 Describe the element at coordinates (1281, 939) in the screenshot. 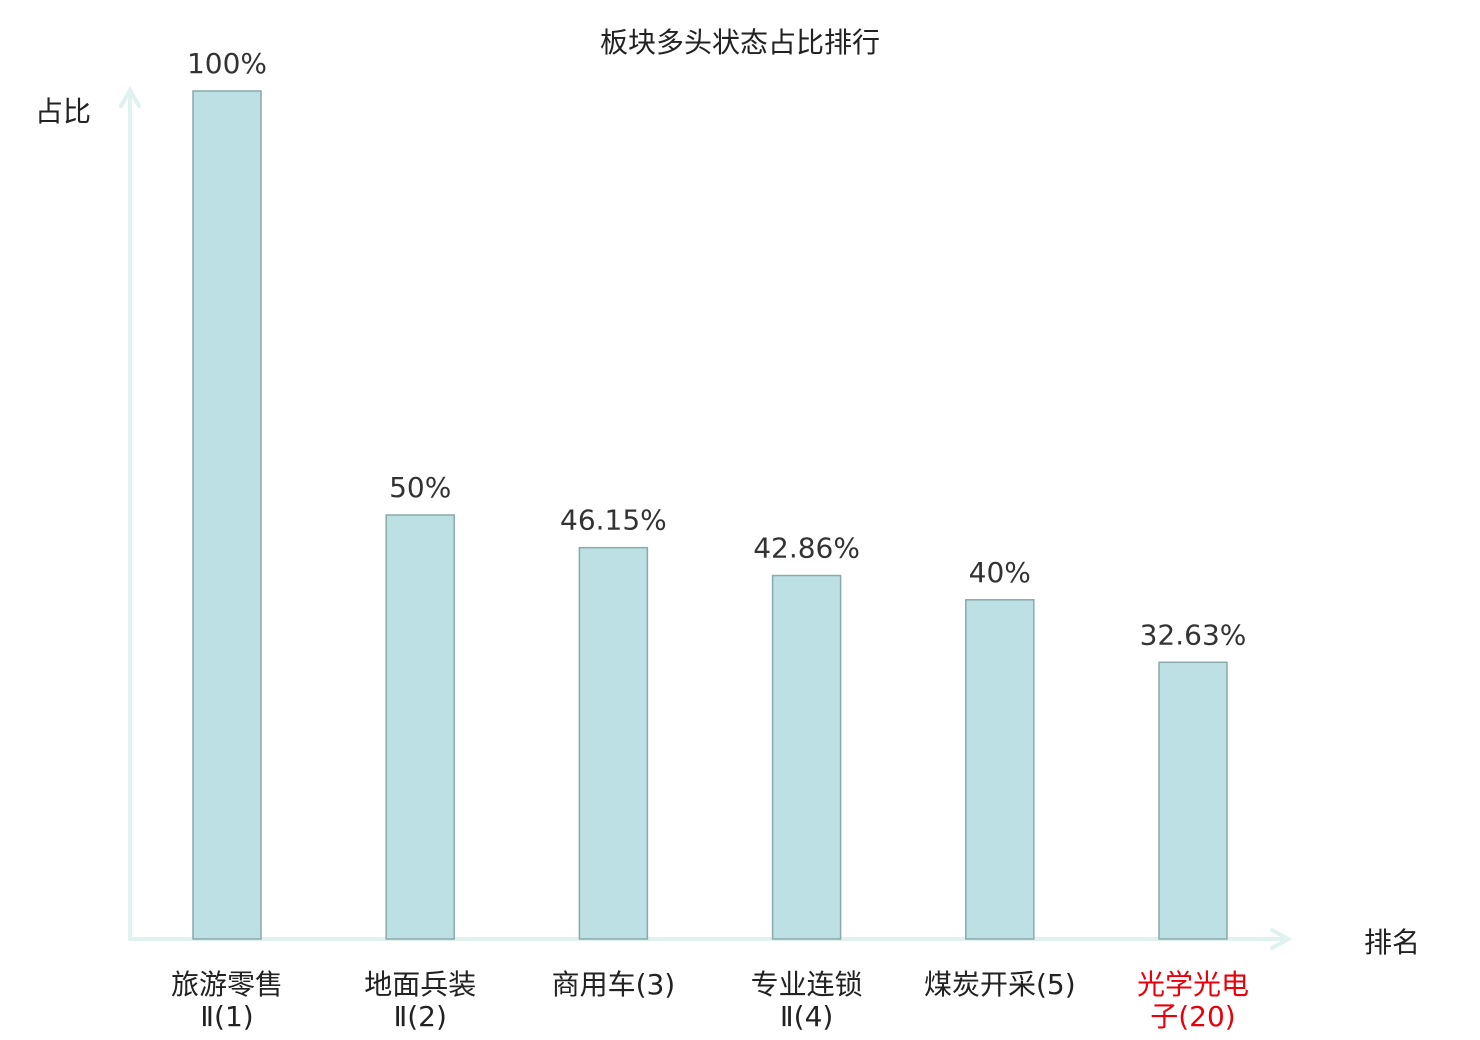

I see `x-axis-arrow-icon` at that location.